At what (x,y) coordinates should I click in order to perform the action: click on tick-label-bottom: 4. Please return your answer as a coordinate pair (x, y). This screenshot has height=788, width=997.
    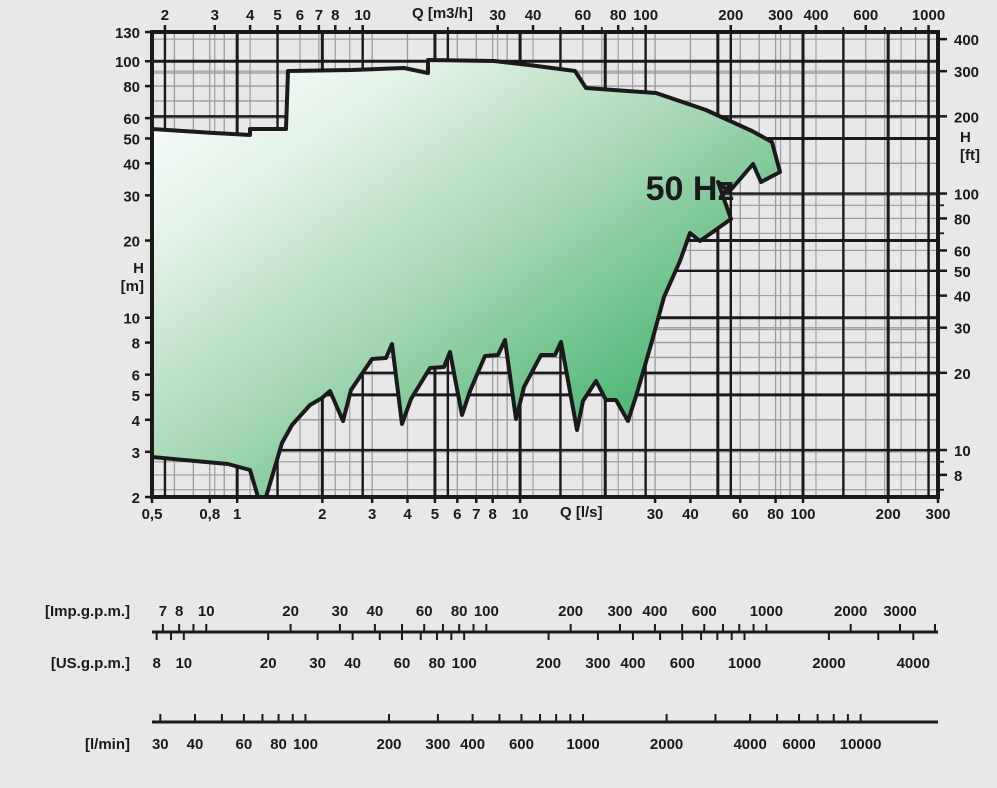
    Looking at the image, I should click on (407, 514).